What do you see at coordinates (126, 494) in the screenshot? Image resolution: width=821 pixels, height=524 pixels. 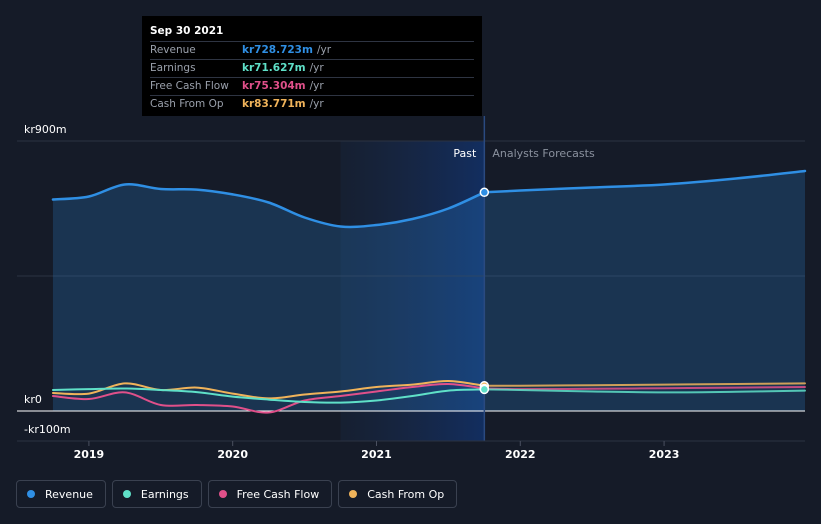 I see `earnings-dot-icon` at bounding box center [126, 494].